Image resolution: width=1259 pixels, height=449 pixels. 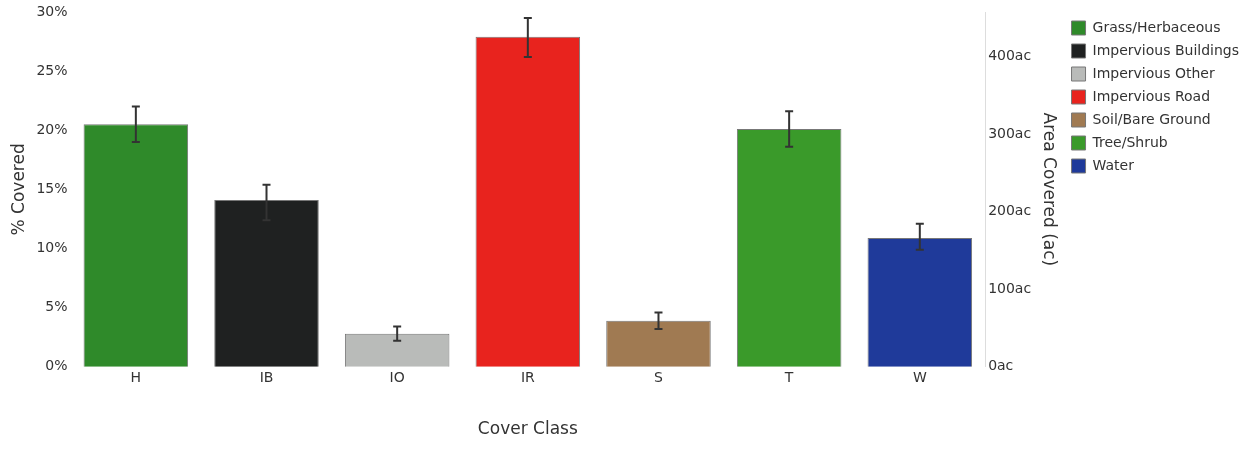 I want to click on y2-axis-title: Area Covered (ac), so click(x=1049, y=189).